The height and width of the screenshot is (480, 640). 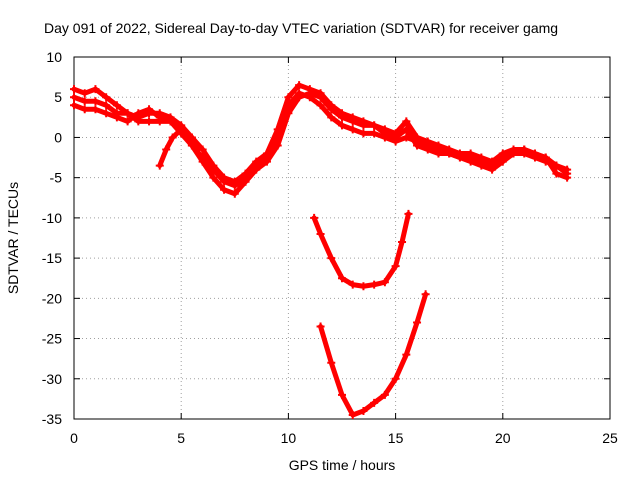 I want to click on y-tick-label: -15, so click(x=52, y=258).